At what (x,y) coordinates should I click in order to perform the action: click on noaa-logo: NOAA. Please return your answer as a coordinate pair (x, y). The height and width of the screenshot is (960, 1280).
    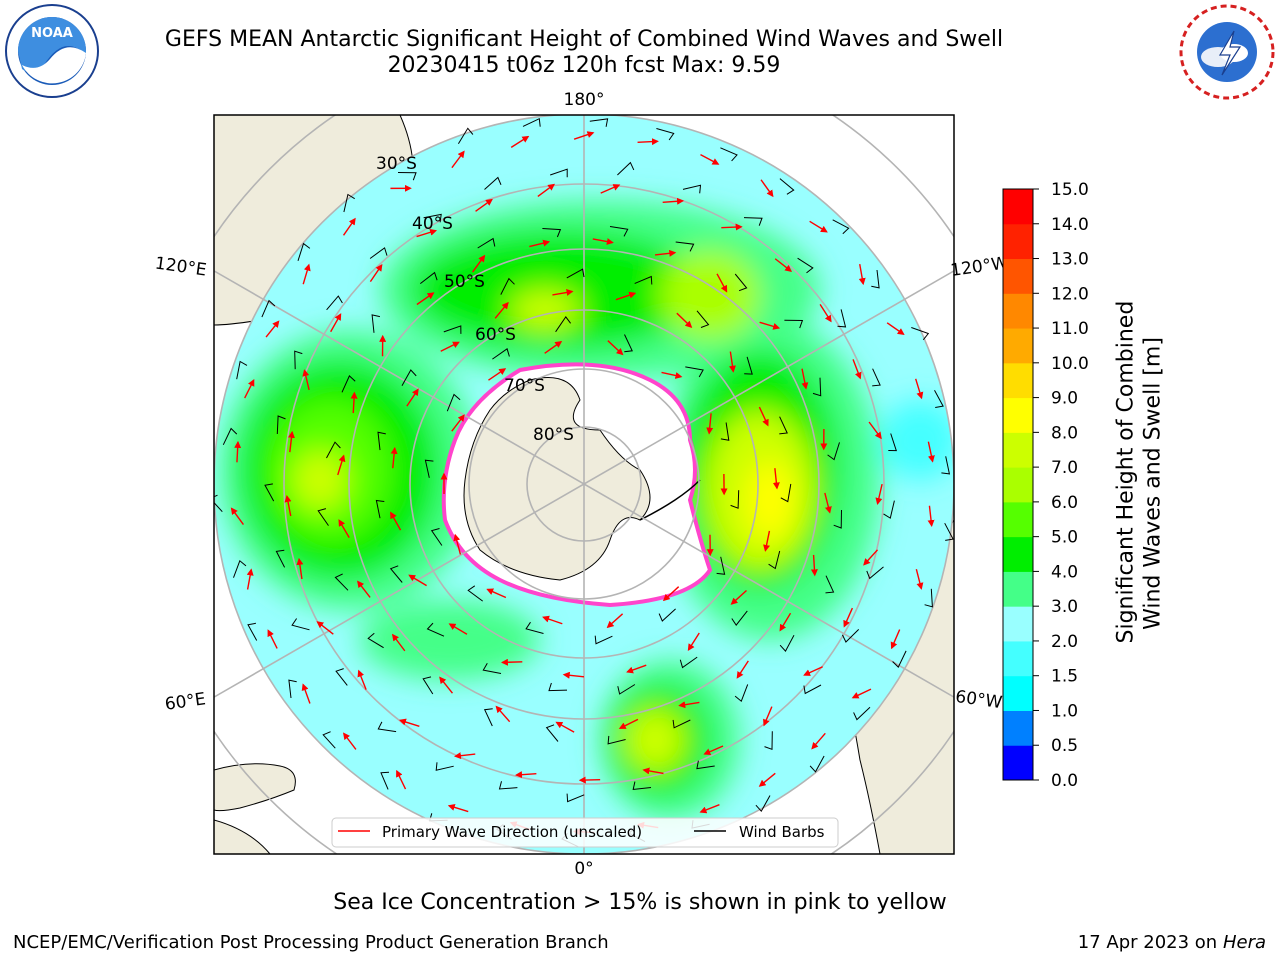
    Looking at the image, I should click on (52, 51).